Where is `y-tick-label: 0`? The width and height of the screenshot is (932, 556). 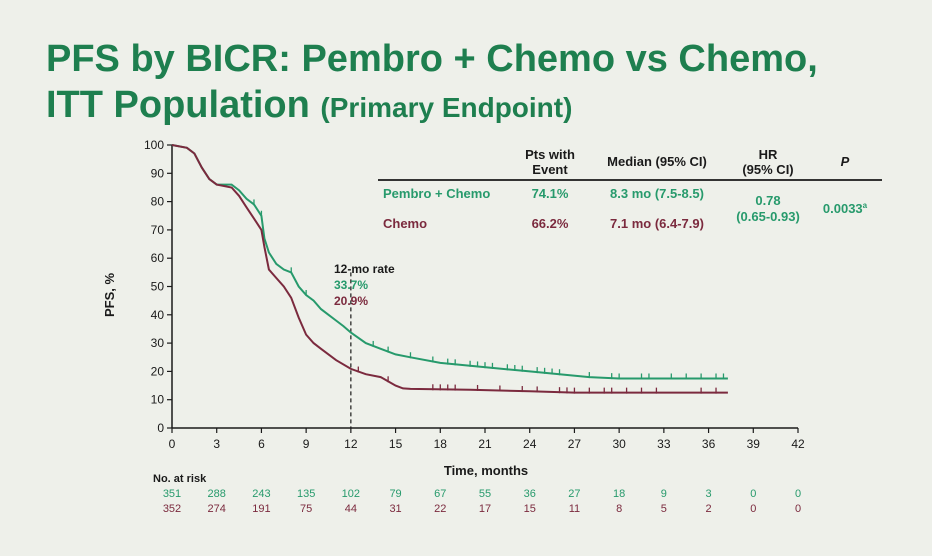 y-tick-label: 0 is located at coordinates (160, 428).